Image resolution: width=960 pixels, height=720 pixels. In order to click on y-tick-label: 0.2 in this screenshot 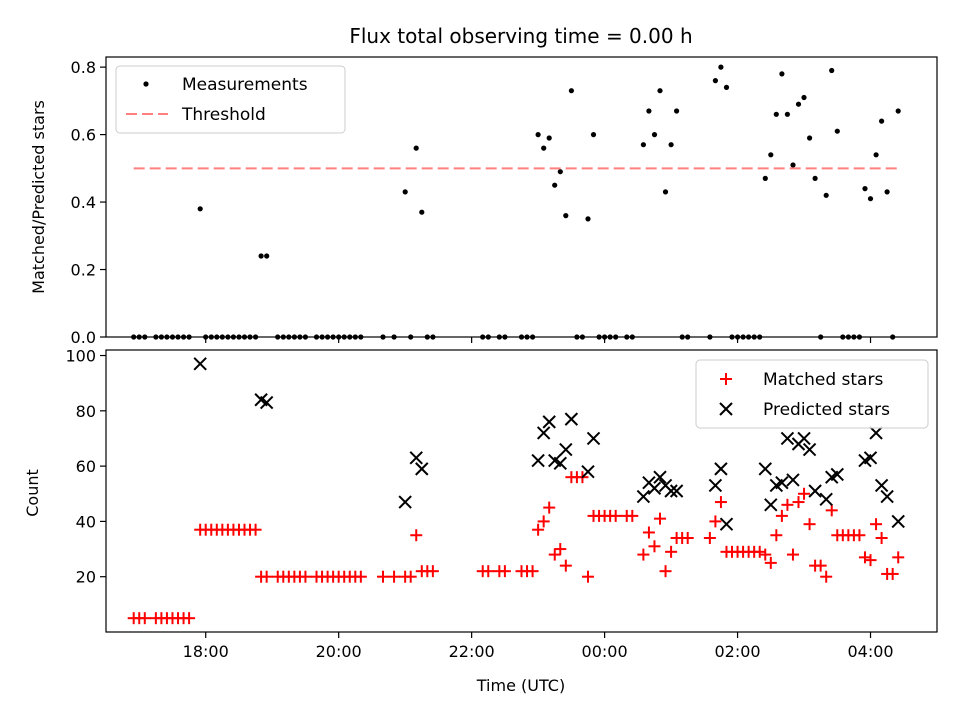, I will do `click(83, 270)`.